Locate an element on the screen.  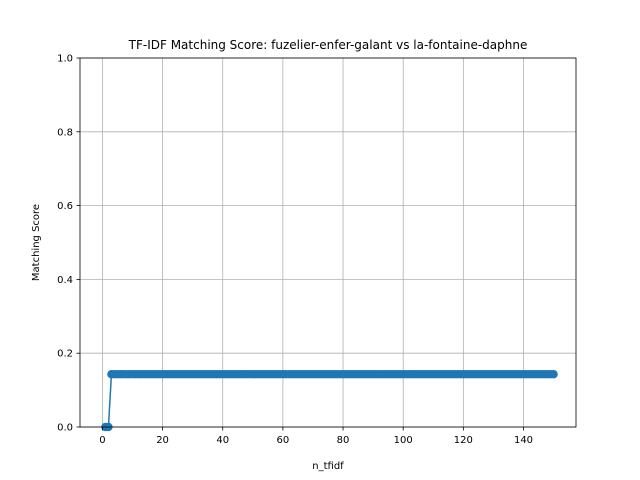
x-tick-label: 80 is located at coordinates (343, 440).